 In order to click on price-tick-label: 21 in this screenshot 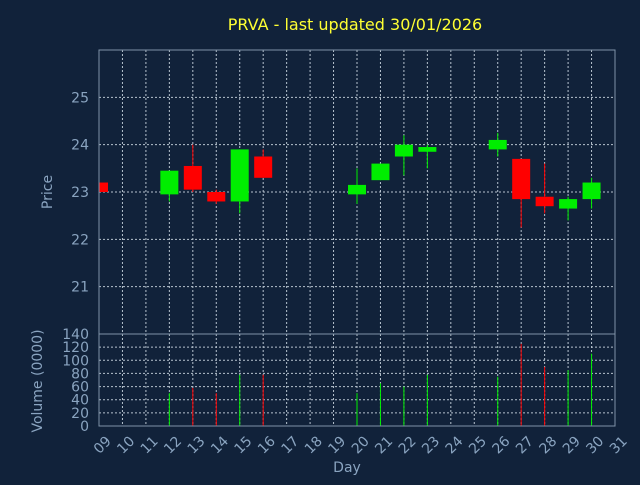, I will do `click(80, 288)`.